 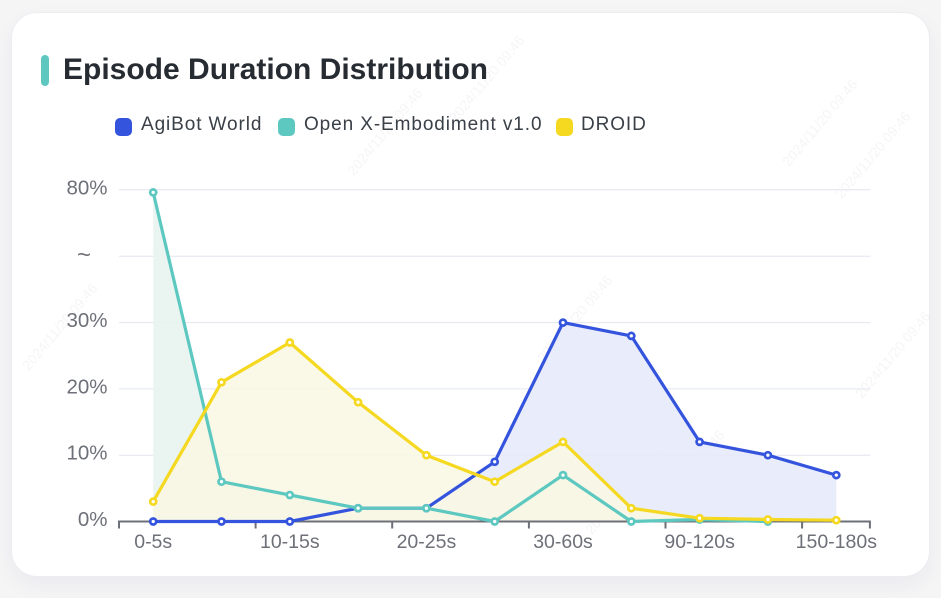 What do you see at coordinates (86, 188) in the screenshot?
I see `svg-text: 80%` at bounding box center [86, 188].